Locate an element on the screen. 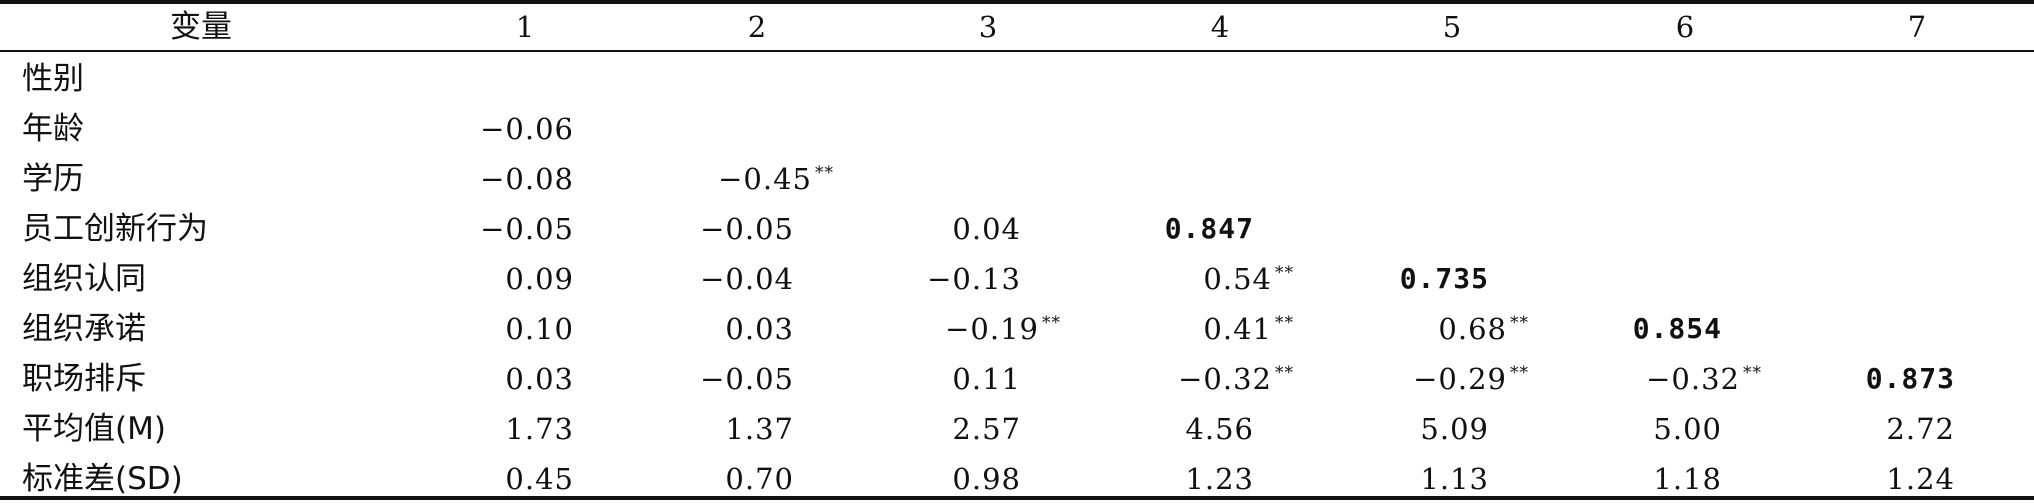  cell-value: 0.11 is located at coordinates (986, 379).